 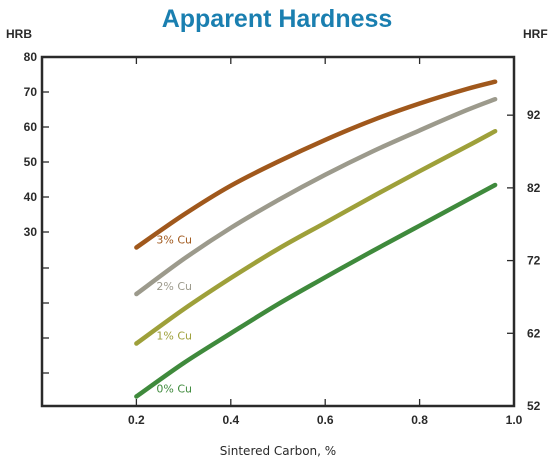 I want to click on left-tick-label: 50, so click(x=31, y=162).